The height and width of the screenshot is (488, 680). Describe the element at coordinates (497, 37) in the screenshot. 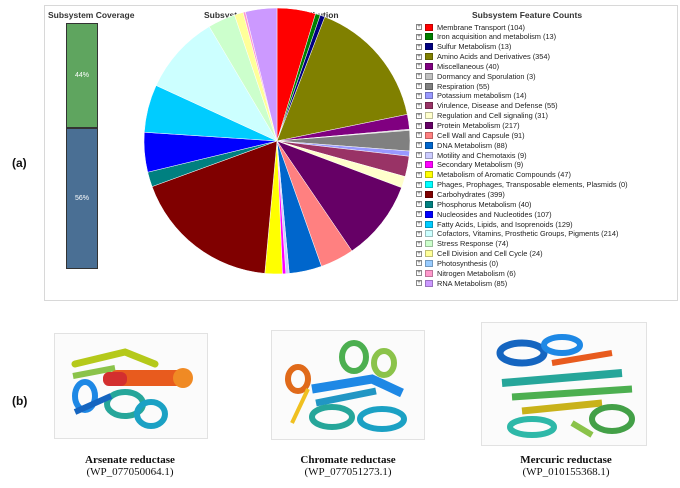

I see `legend-label: Iron acquisition and metabolism (13)` at that location.